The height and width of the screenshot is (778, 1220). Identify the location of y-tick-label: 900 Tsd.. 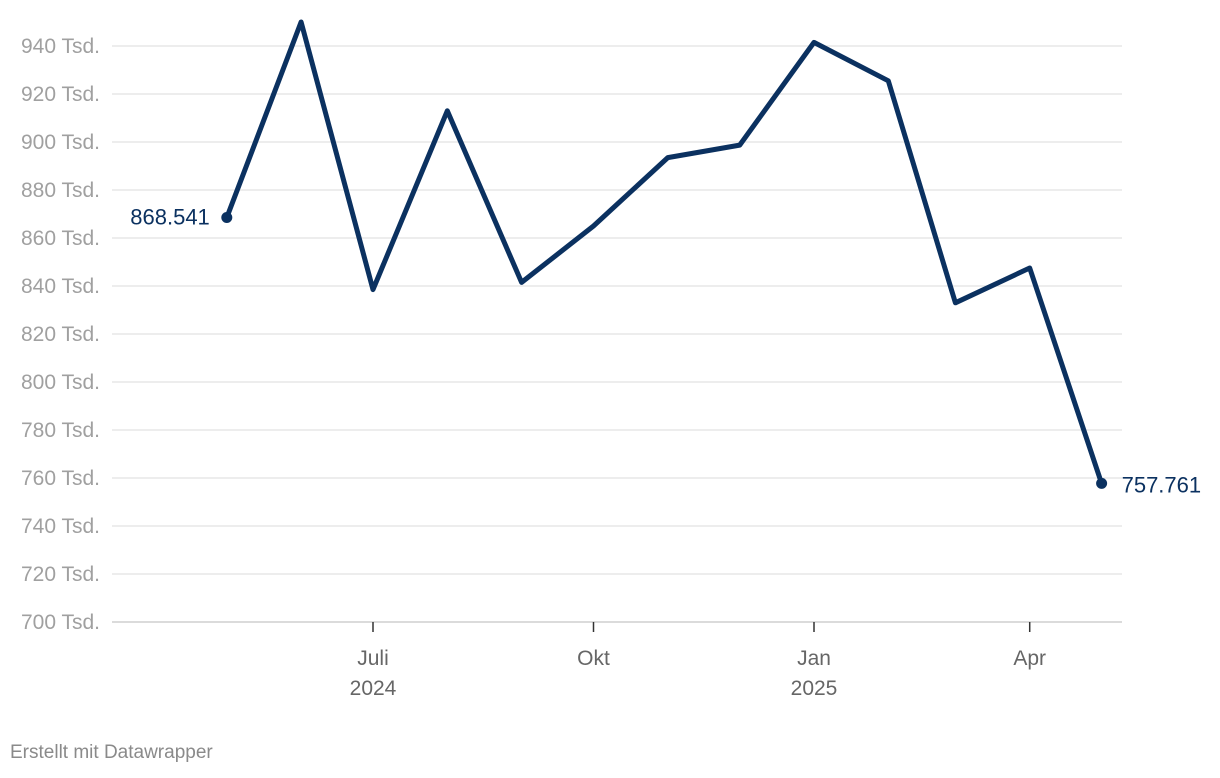
(60, 142).